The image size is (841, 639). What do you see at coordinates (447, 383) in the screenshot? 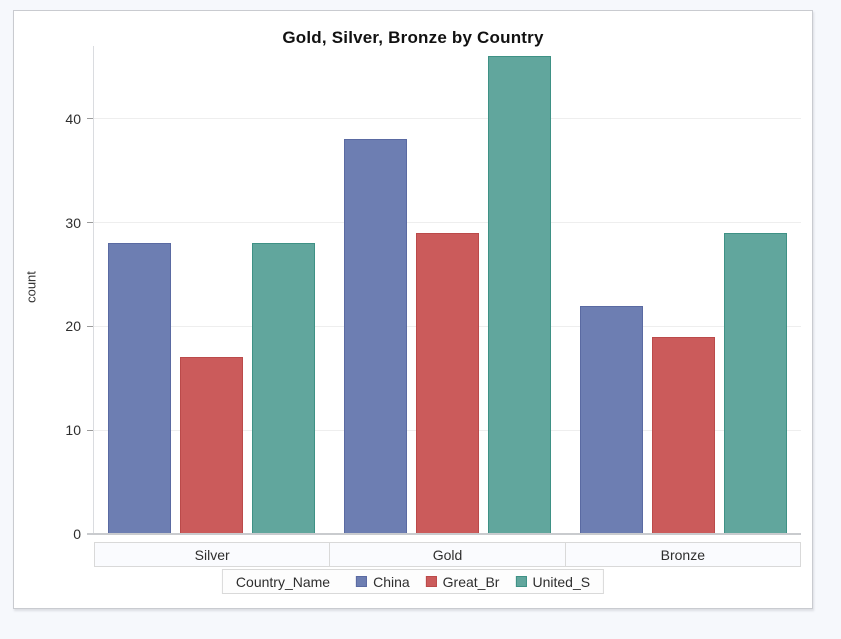
I see `bar-great_br-gold` at bounding box center [447, 383].